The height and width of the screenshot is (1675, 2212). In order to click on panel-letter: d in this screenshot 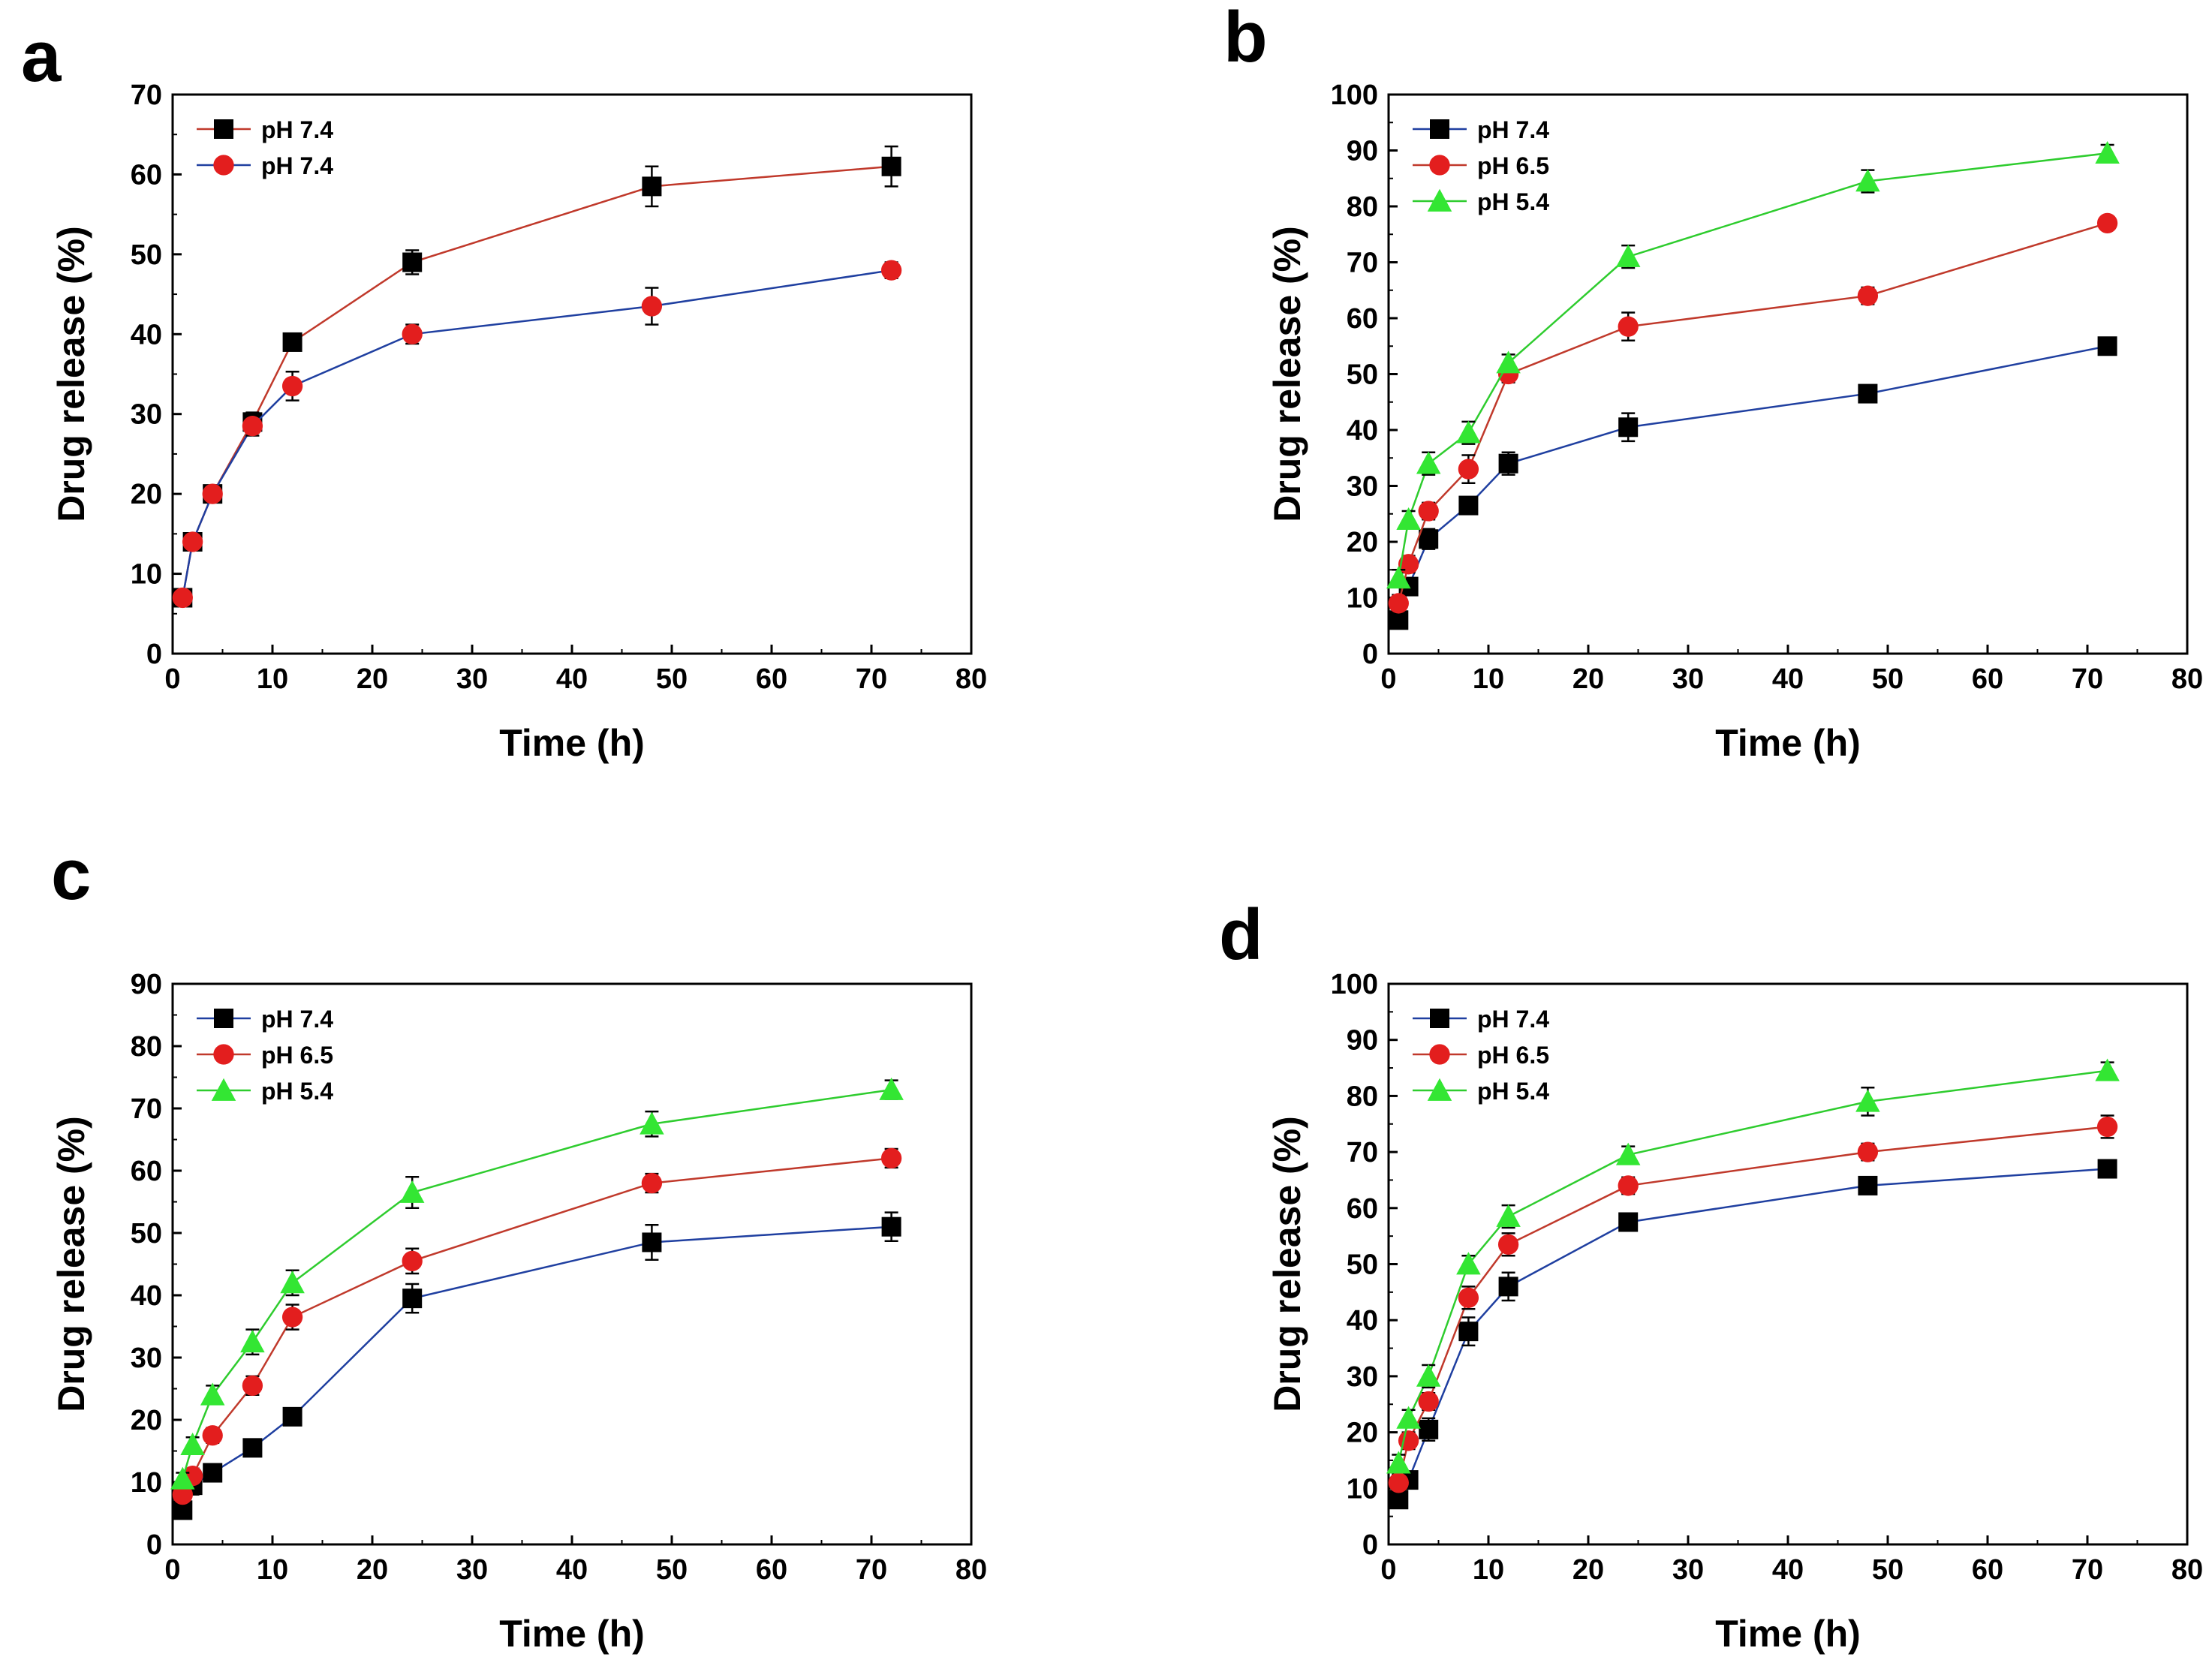, I will do `click(1241, 935)`.